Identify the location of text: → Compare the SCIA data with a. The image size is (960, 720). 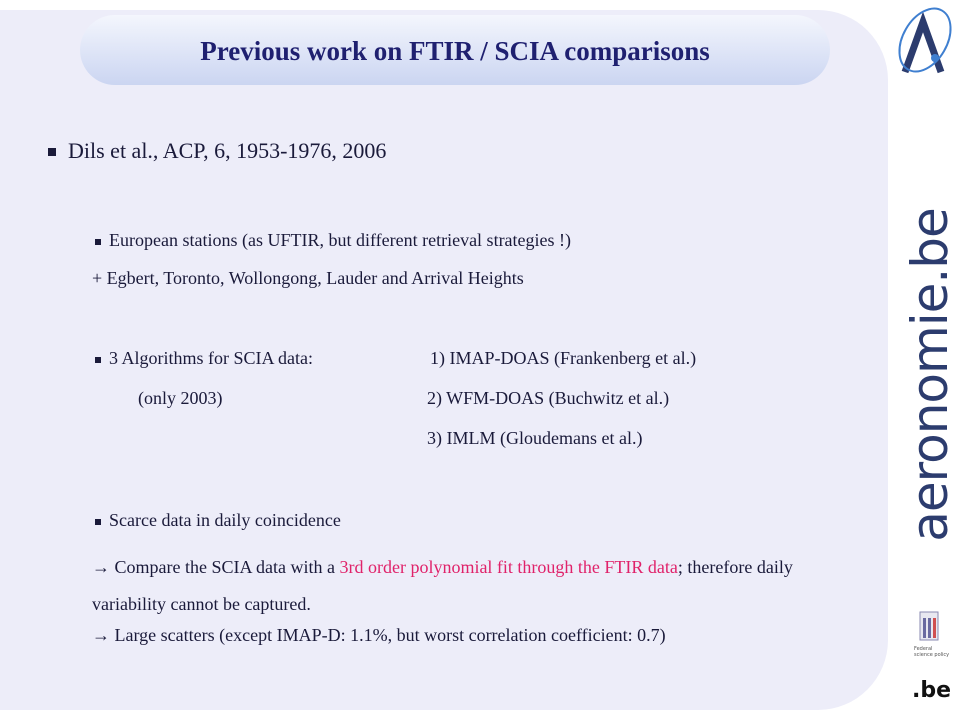
(216, 567).